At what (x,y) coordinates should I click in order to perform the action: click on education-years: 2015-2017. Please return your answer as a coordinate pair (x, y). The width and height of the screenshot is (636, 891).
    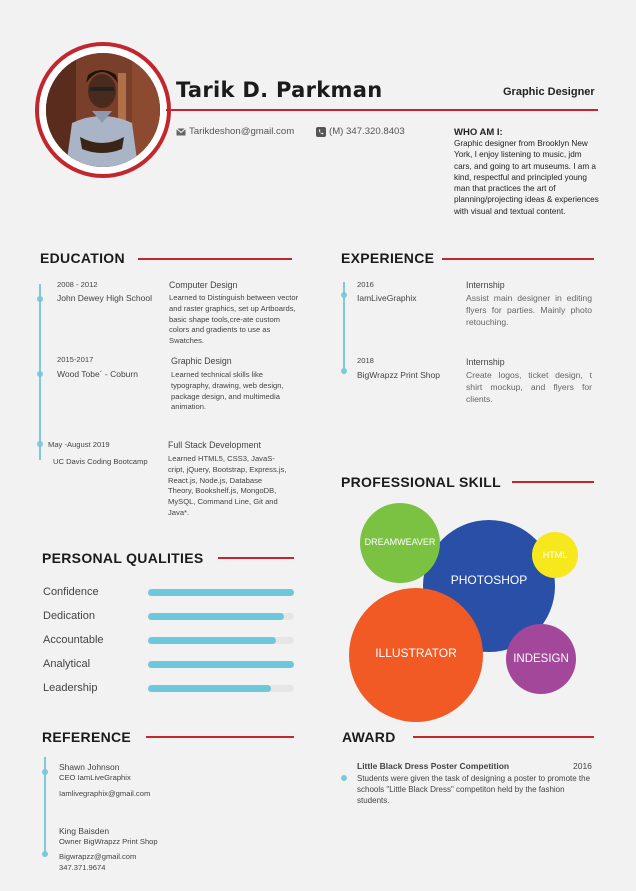
    Looking at the image, I should click on (75, 359).